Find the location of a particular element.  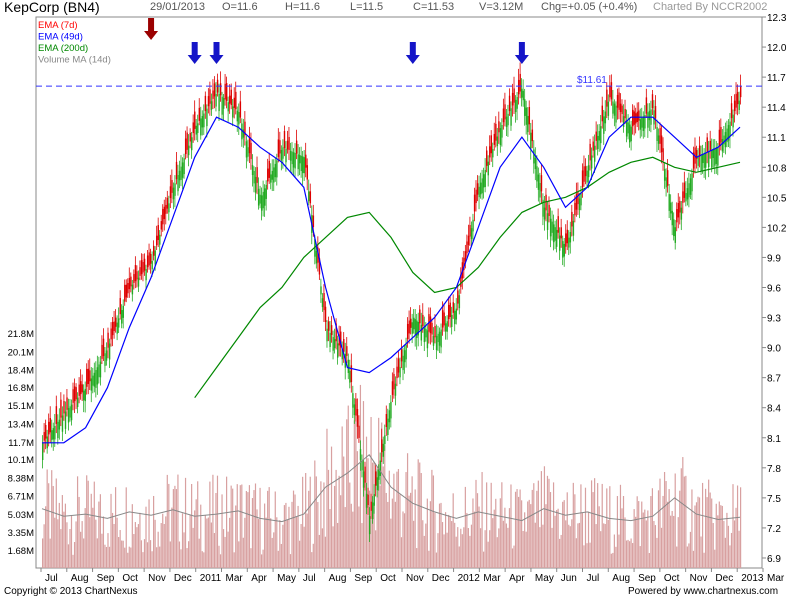

charted-by: Charted By NCCR2002 is located at coordinates (710, 7).